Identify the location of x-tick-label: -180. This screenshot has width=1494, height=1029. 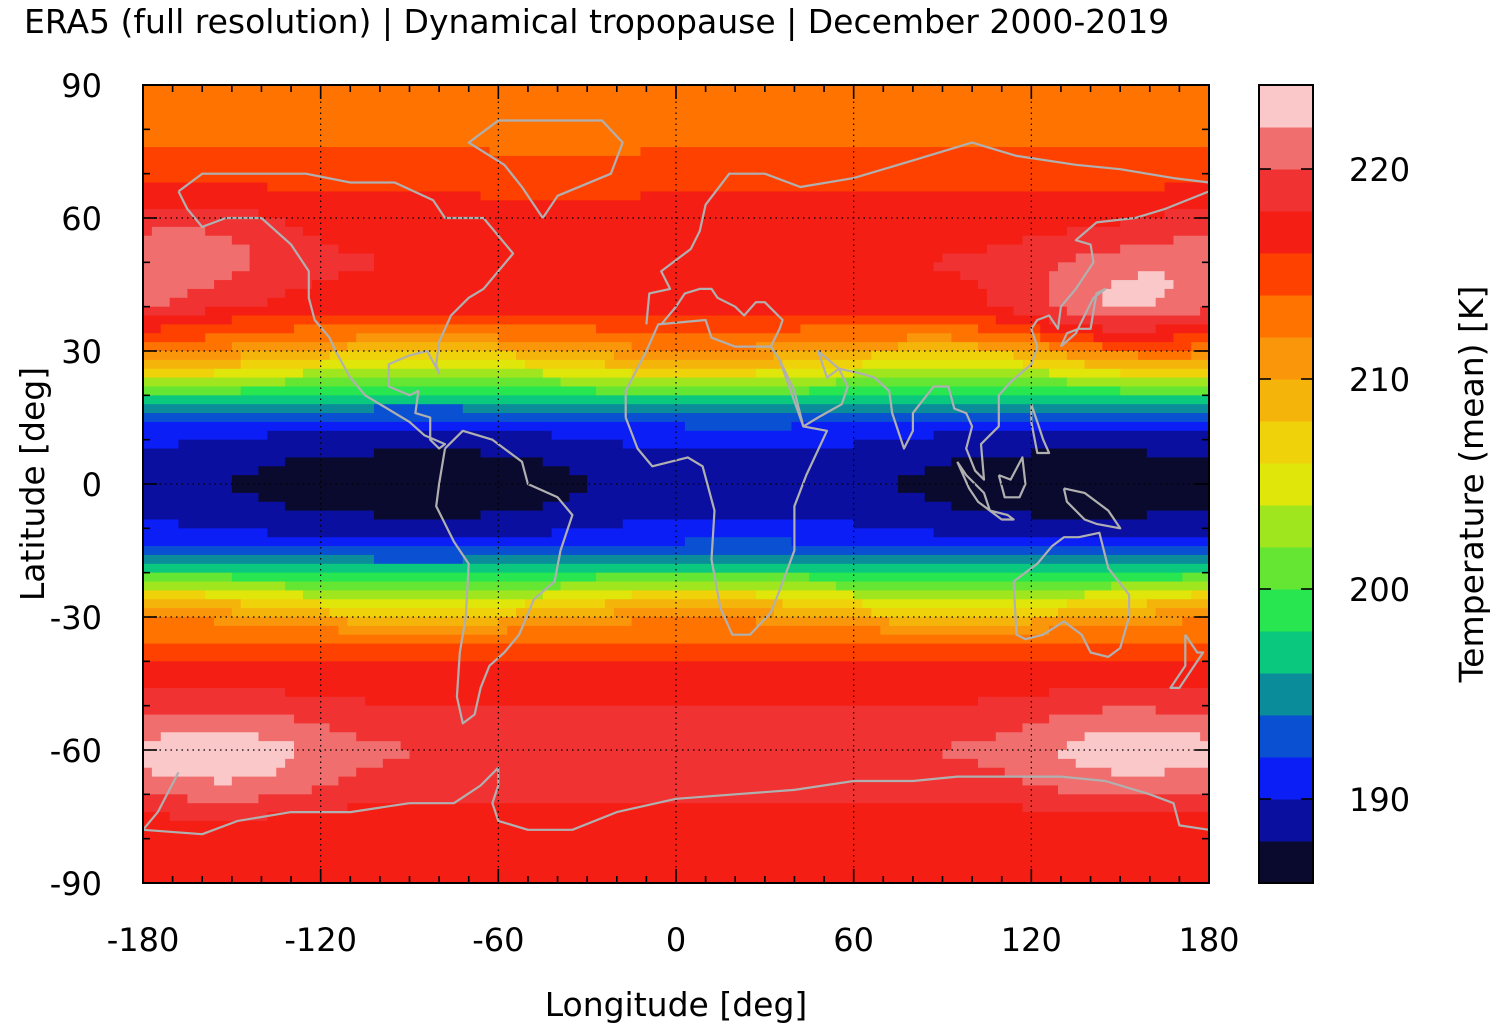
(143, 940).